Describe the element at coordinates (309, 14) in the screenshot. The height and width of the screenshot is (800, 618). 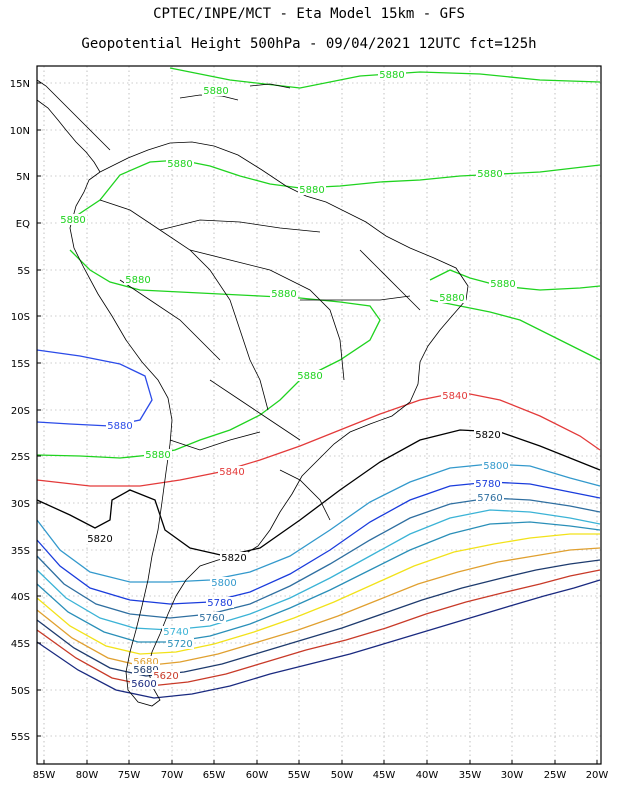
I see `map-title: CPTEC/INPE/MCT - Eta Model 15km - GFS` at that location.